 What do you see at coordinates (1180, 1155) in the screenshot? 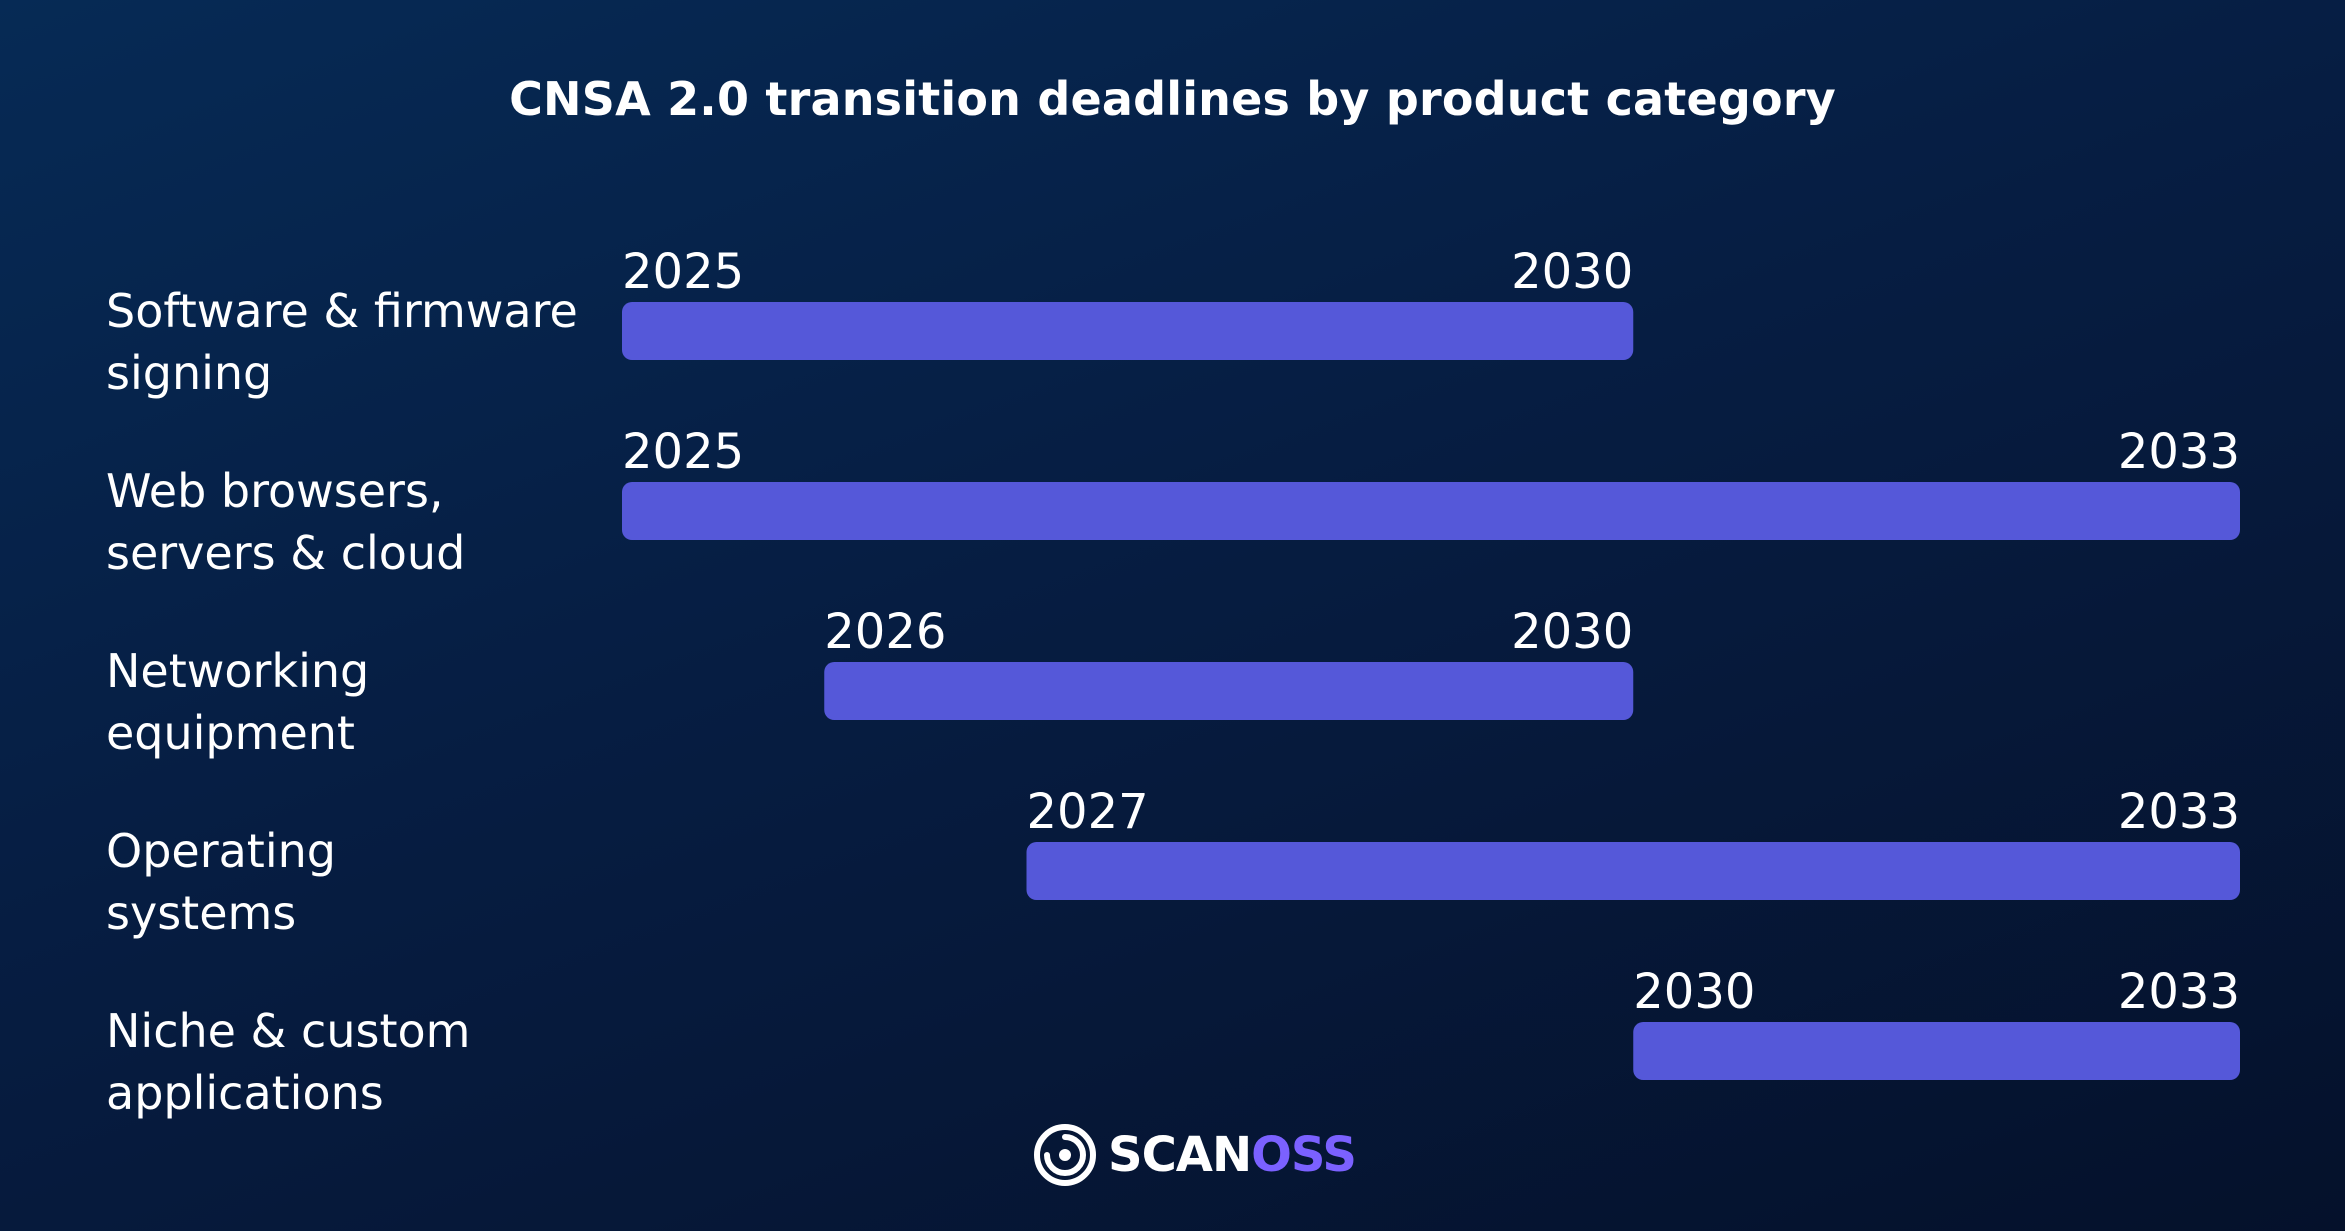
I see `logo-text-scan: SCAN` at bounding box center [1180, 1155].